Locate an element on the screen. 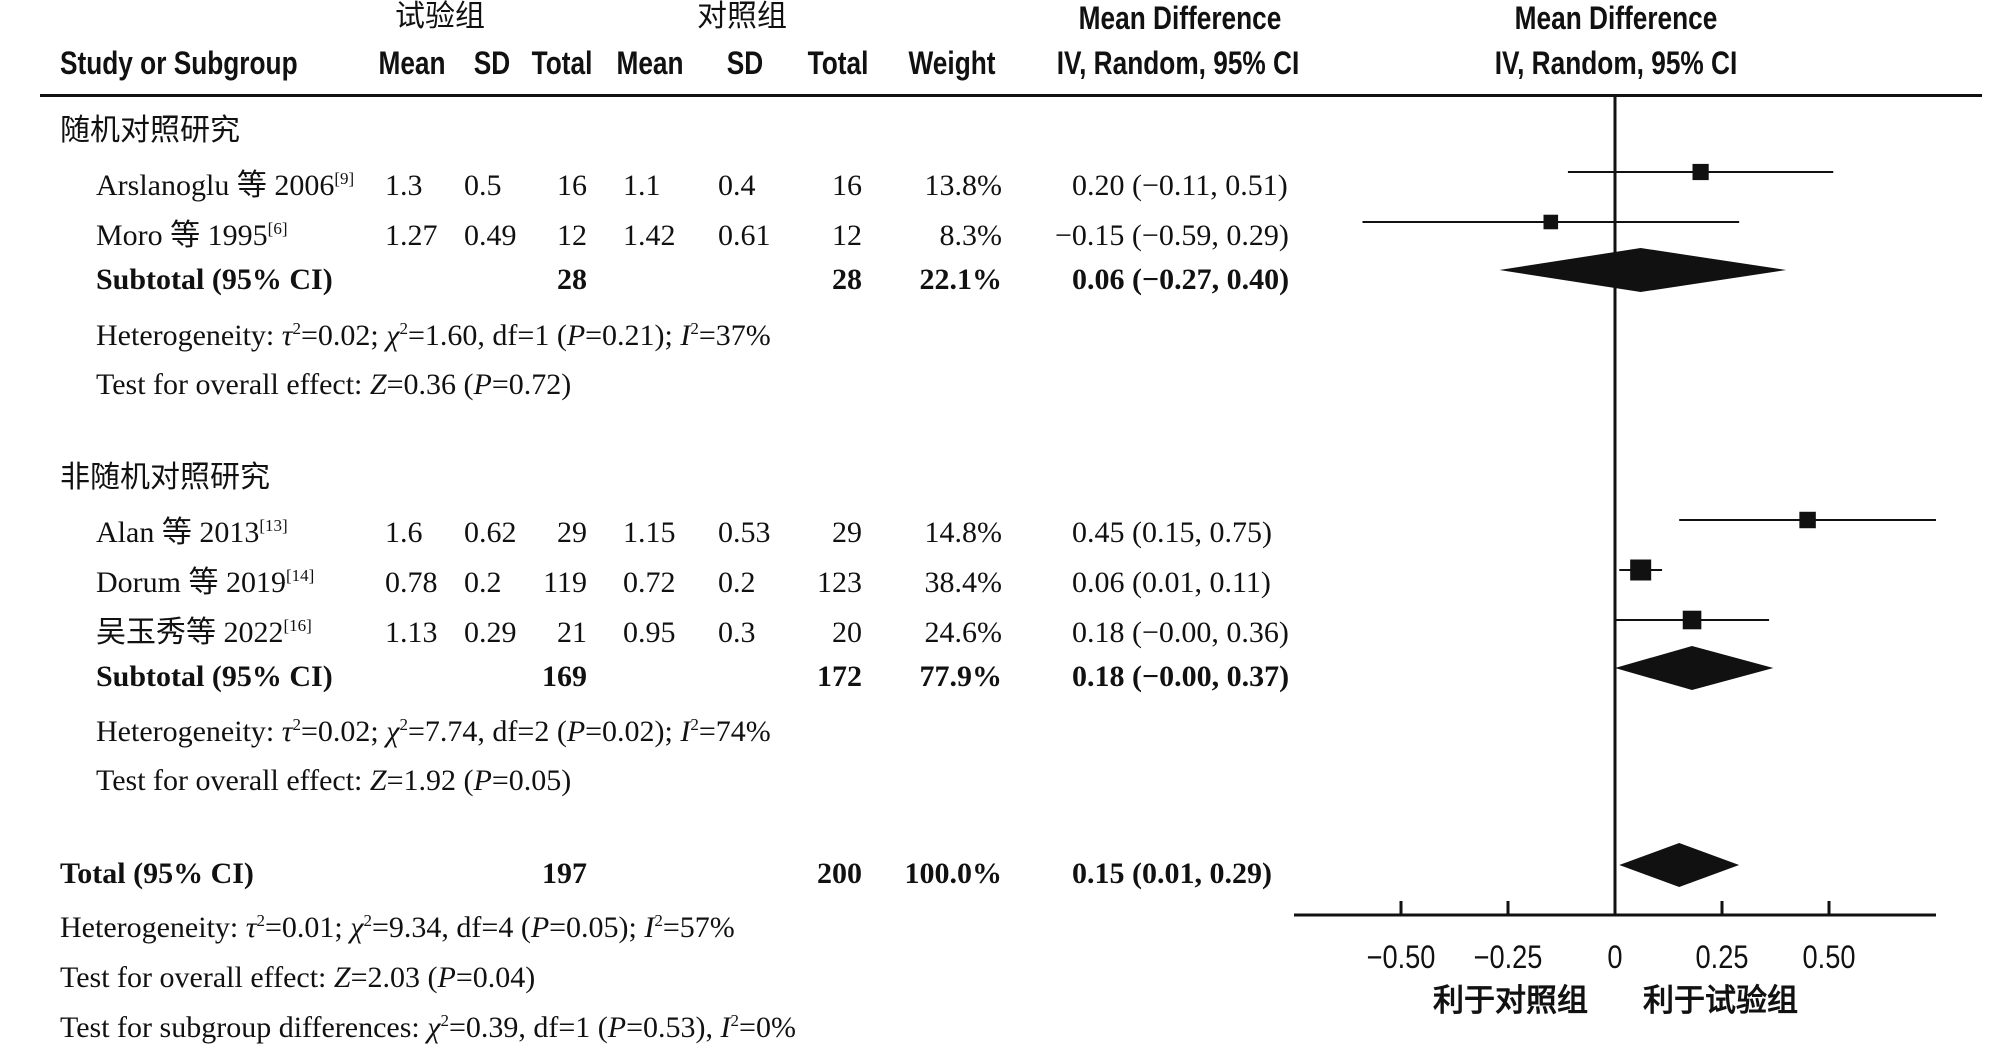 This screenshot has height=1045, width=2008. total-overall-effect-text: Test for overall effect: Z=2.03 (P=0.04) is located at coordinates (298, 977).